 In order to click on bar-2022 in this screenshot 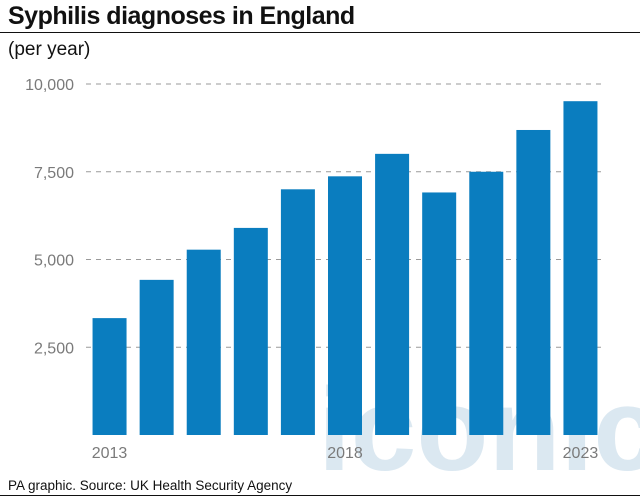, I will do `click(533, 282)`.